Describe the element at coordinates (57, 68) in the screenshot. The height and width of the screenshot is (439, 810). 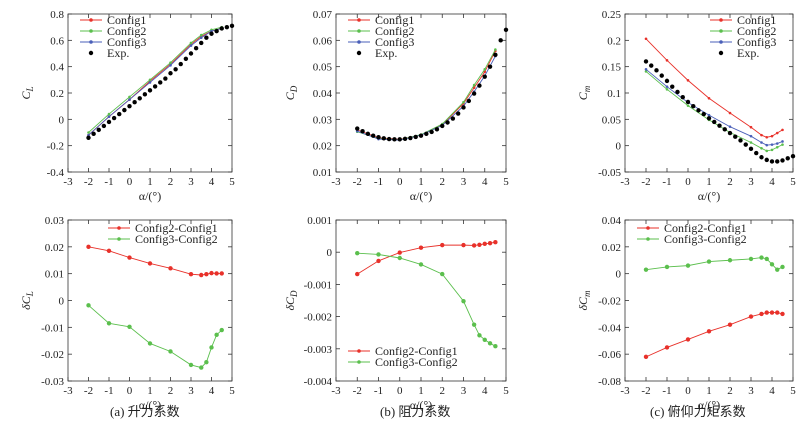
I see `y-tick-label: 0.4` at that location.